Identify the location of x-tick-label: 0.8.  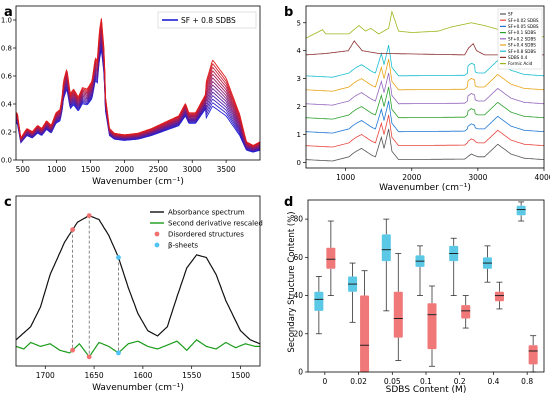
(527, 381).